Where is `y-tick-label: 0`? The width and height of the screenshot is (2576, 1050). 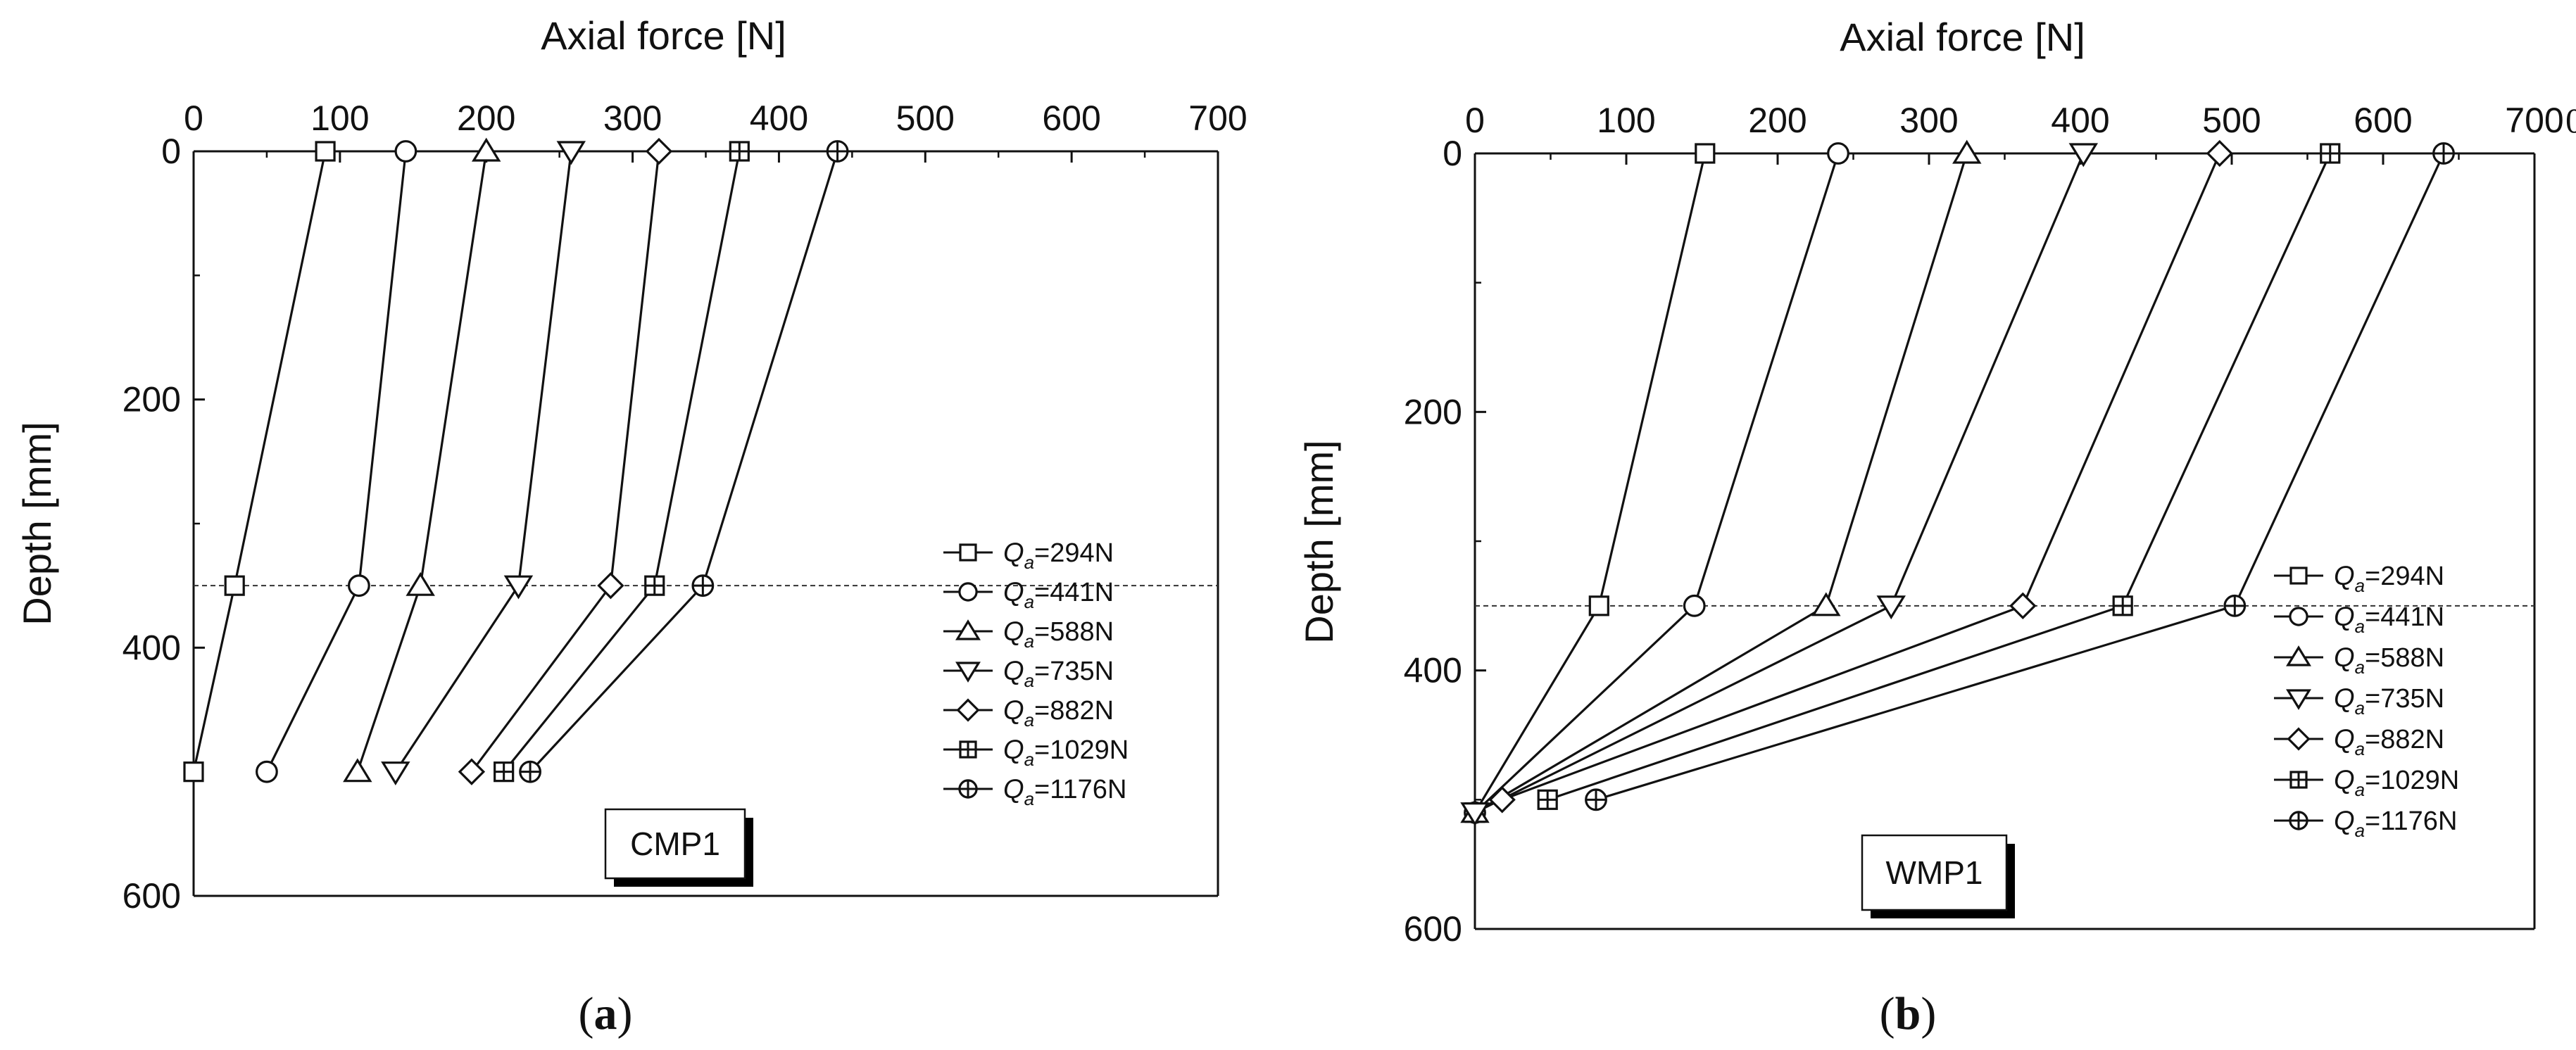 y-tick-label: 0 is located at coordinates (171, 151).